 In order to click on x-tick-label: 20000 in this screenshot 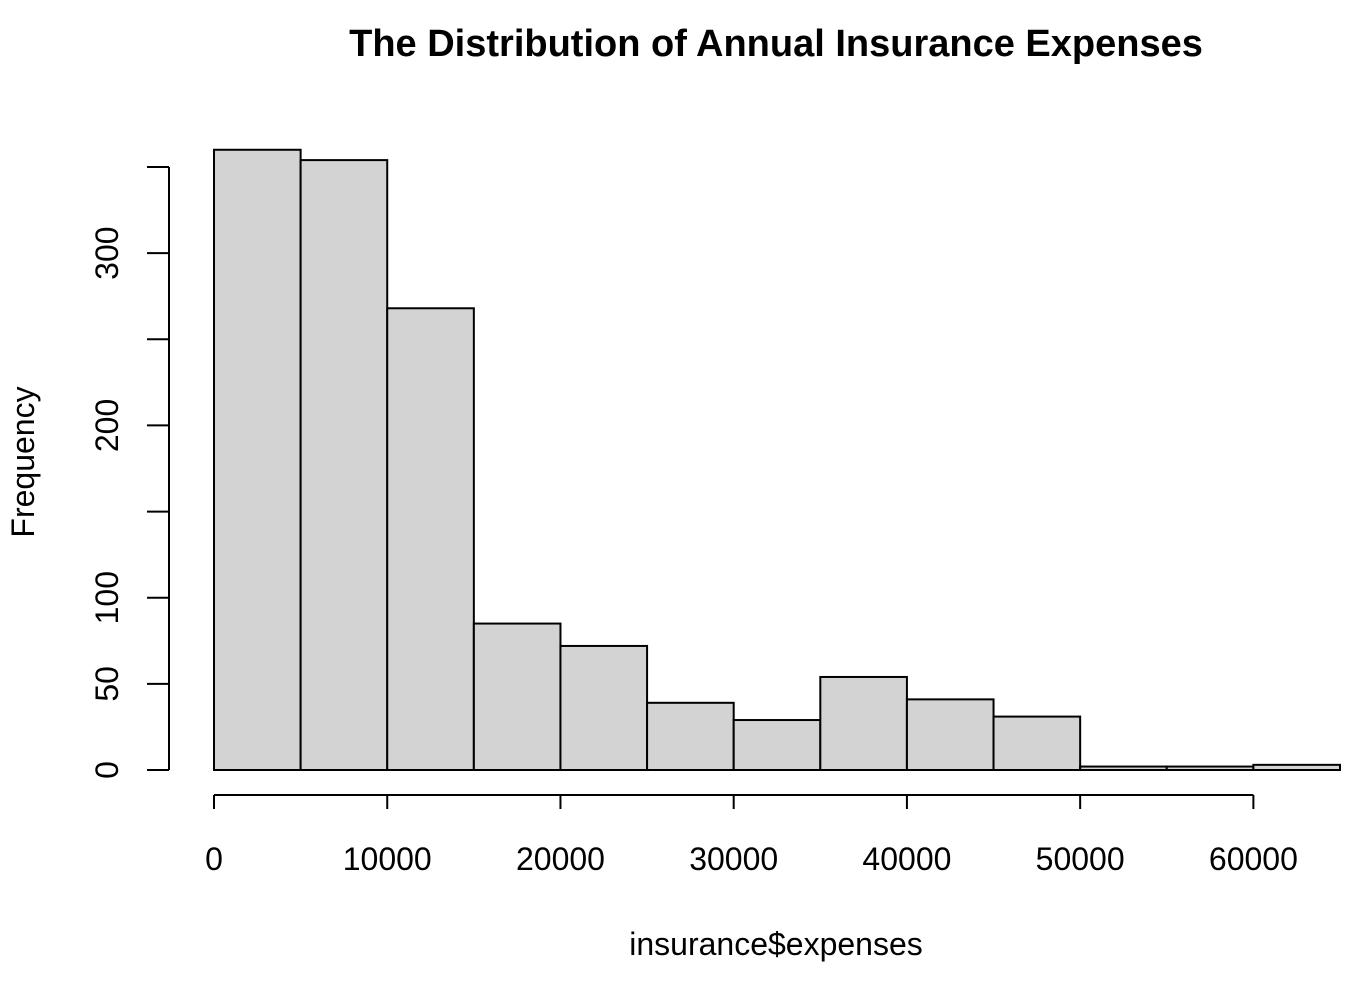, I will do `click(560, 859)`.